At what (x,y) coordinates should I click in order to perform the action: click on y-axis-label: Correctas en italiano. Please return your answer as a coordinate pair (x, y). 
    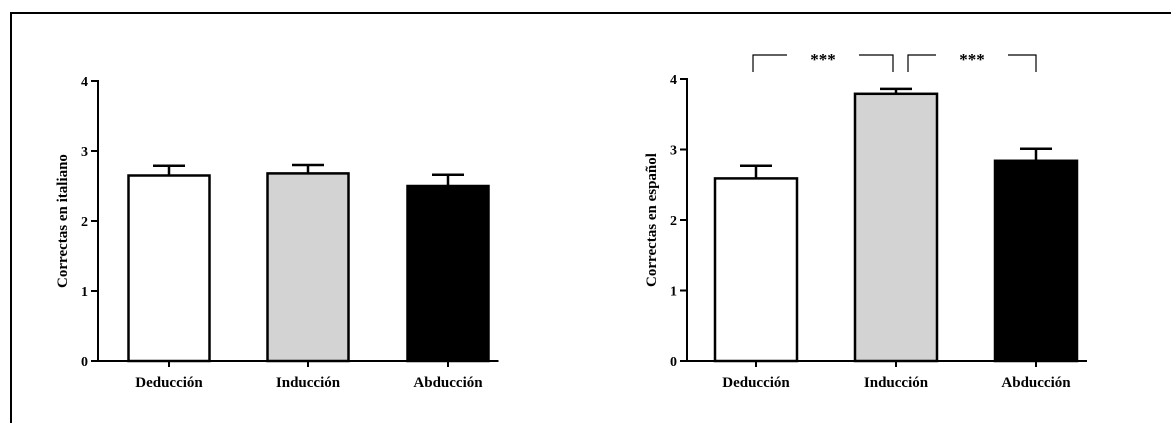
    Looking at the image, I should click on (63, 221).